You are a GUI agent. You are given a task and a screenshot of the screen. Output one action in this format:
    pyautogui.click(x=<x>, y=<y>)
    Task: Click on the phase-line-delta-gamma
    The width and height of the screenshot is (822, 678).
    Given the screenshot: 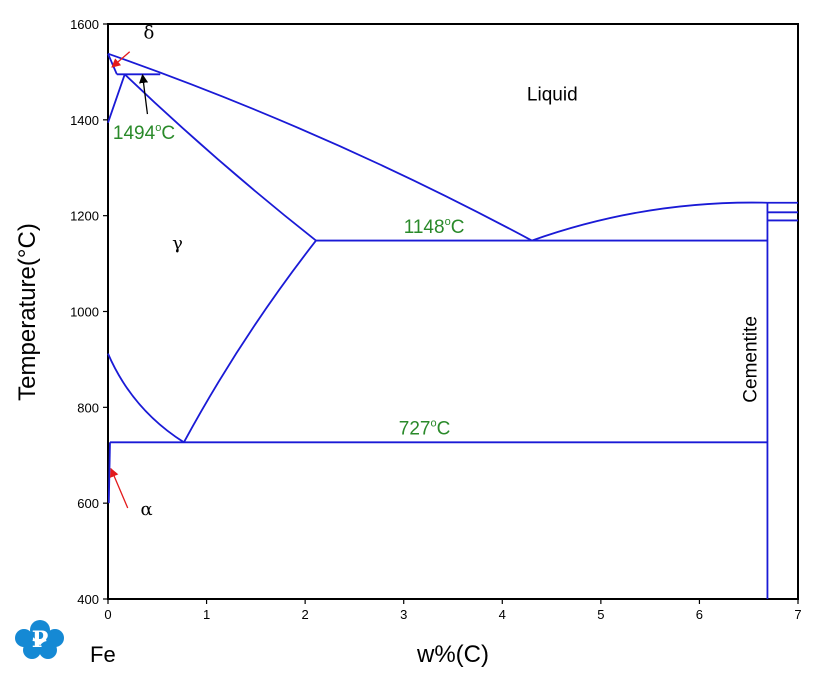 What is the action you would take?
    pyautogui.click(x=116, y=99)
    